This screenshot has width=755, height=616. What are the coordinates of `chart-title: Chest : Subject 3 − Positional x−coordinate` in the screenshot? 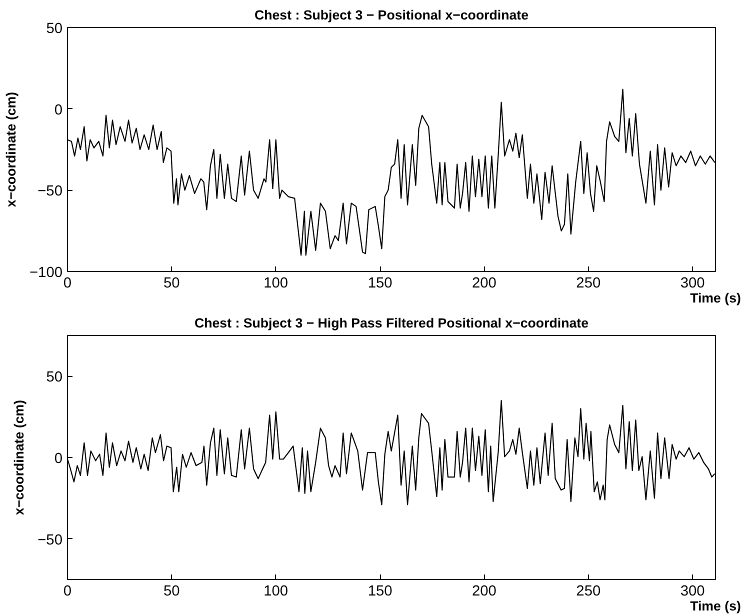 It's located at (391, 15).